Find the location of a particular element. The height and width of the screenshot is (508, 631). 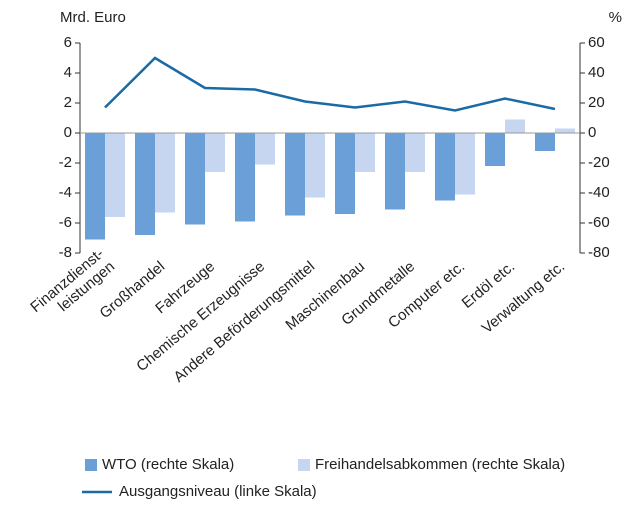

y2-tick-label: 20 is located at coordinates (596, 102).